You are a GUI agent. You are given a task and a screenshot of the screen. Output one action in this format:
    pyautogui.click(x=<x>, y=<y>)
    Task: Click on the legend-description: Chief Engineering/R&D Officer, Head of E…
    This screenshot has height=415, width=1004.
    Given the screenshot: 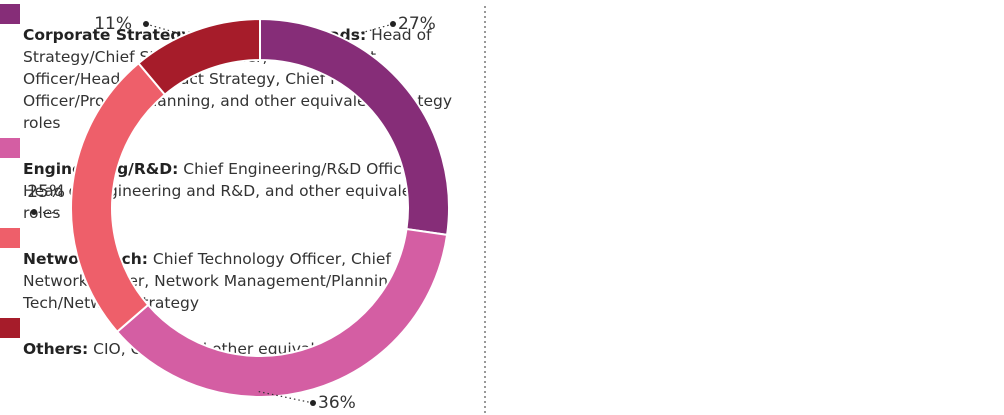 What is the action you would take?
    pyautogui.click(x=225, y=191)
    